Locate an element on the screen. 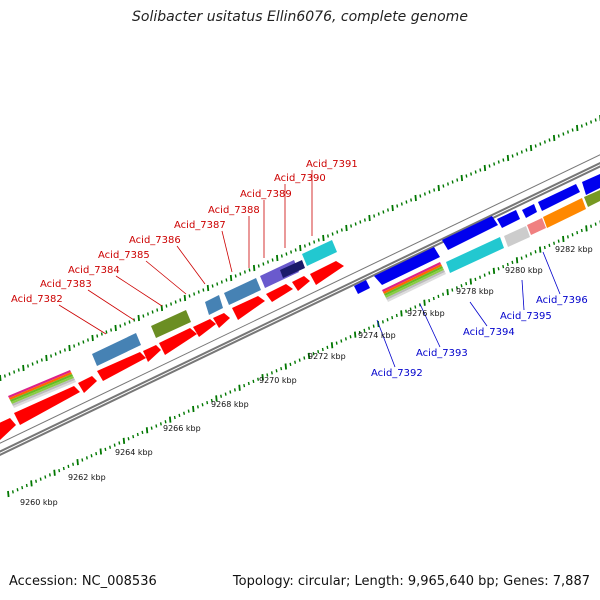 The image size is (600, 600). gene-label-upper: Acid_7390 is located at coordinates (300, 178).